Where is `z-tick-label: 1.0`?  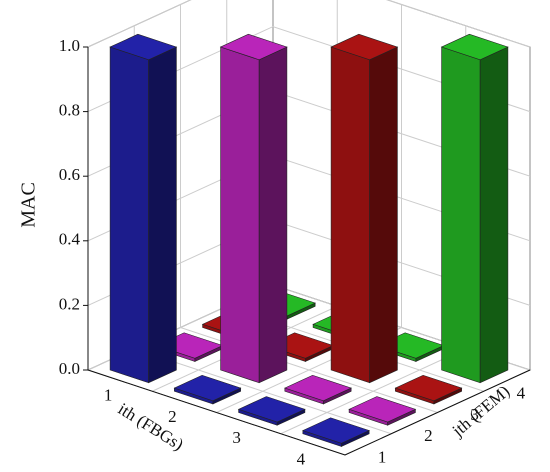 z-tick-label: 1.0 is located at coordinates (69, 45).